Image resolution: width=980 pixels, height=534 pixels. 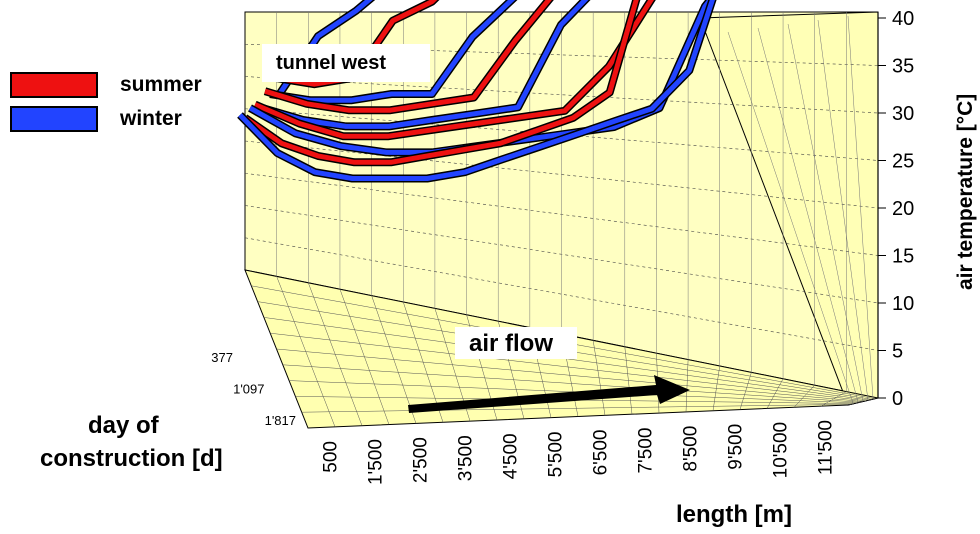 What do you see at coordinates (646, 451) in the screenshot?
I see `x-tick-label: 7'500` at bounding box center [646, 451].